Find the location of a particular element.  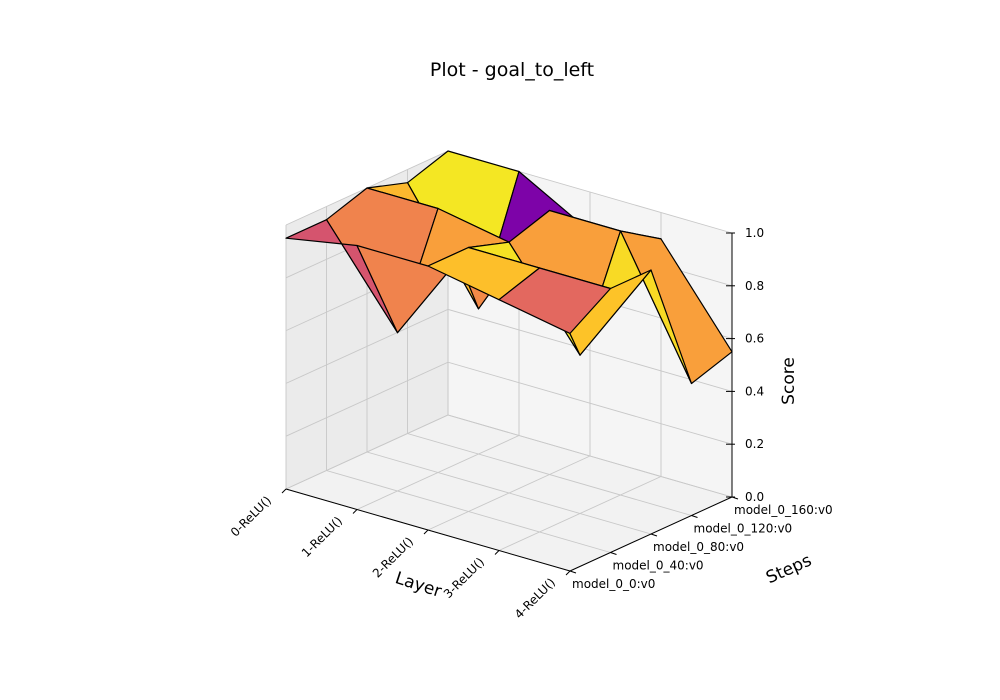

z-tick-label: 0.2 is located at coordinates (754, 444).